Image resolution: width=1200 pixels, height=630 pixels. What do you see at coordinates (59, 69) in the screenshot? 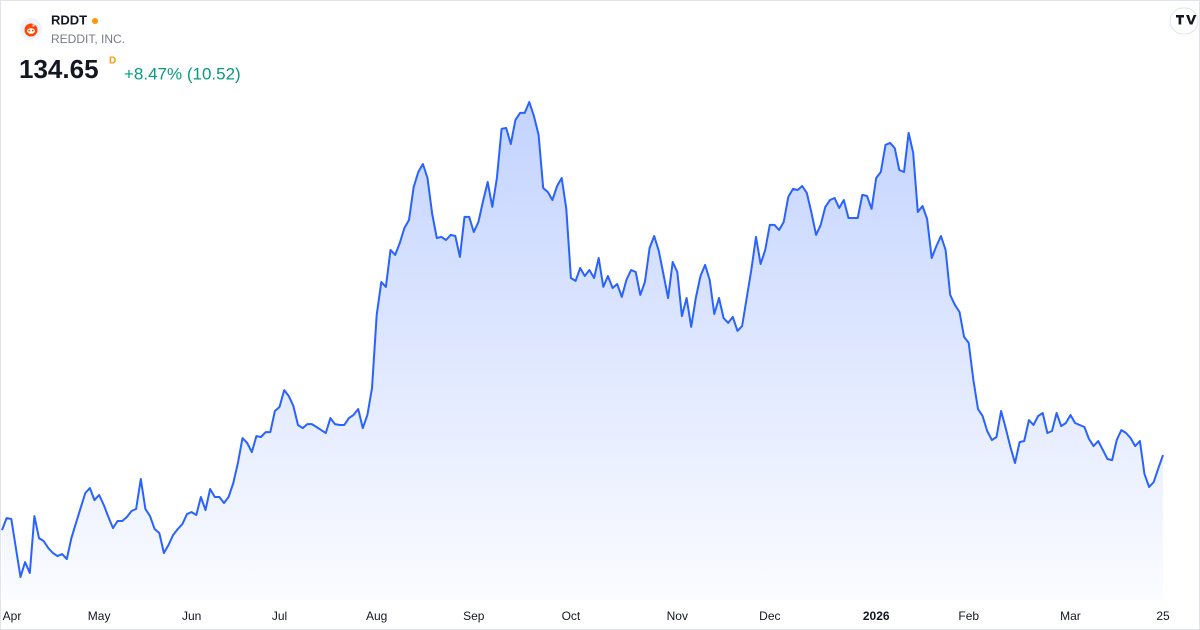
I see `price: 134.65` at bounding box center [59, 69].